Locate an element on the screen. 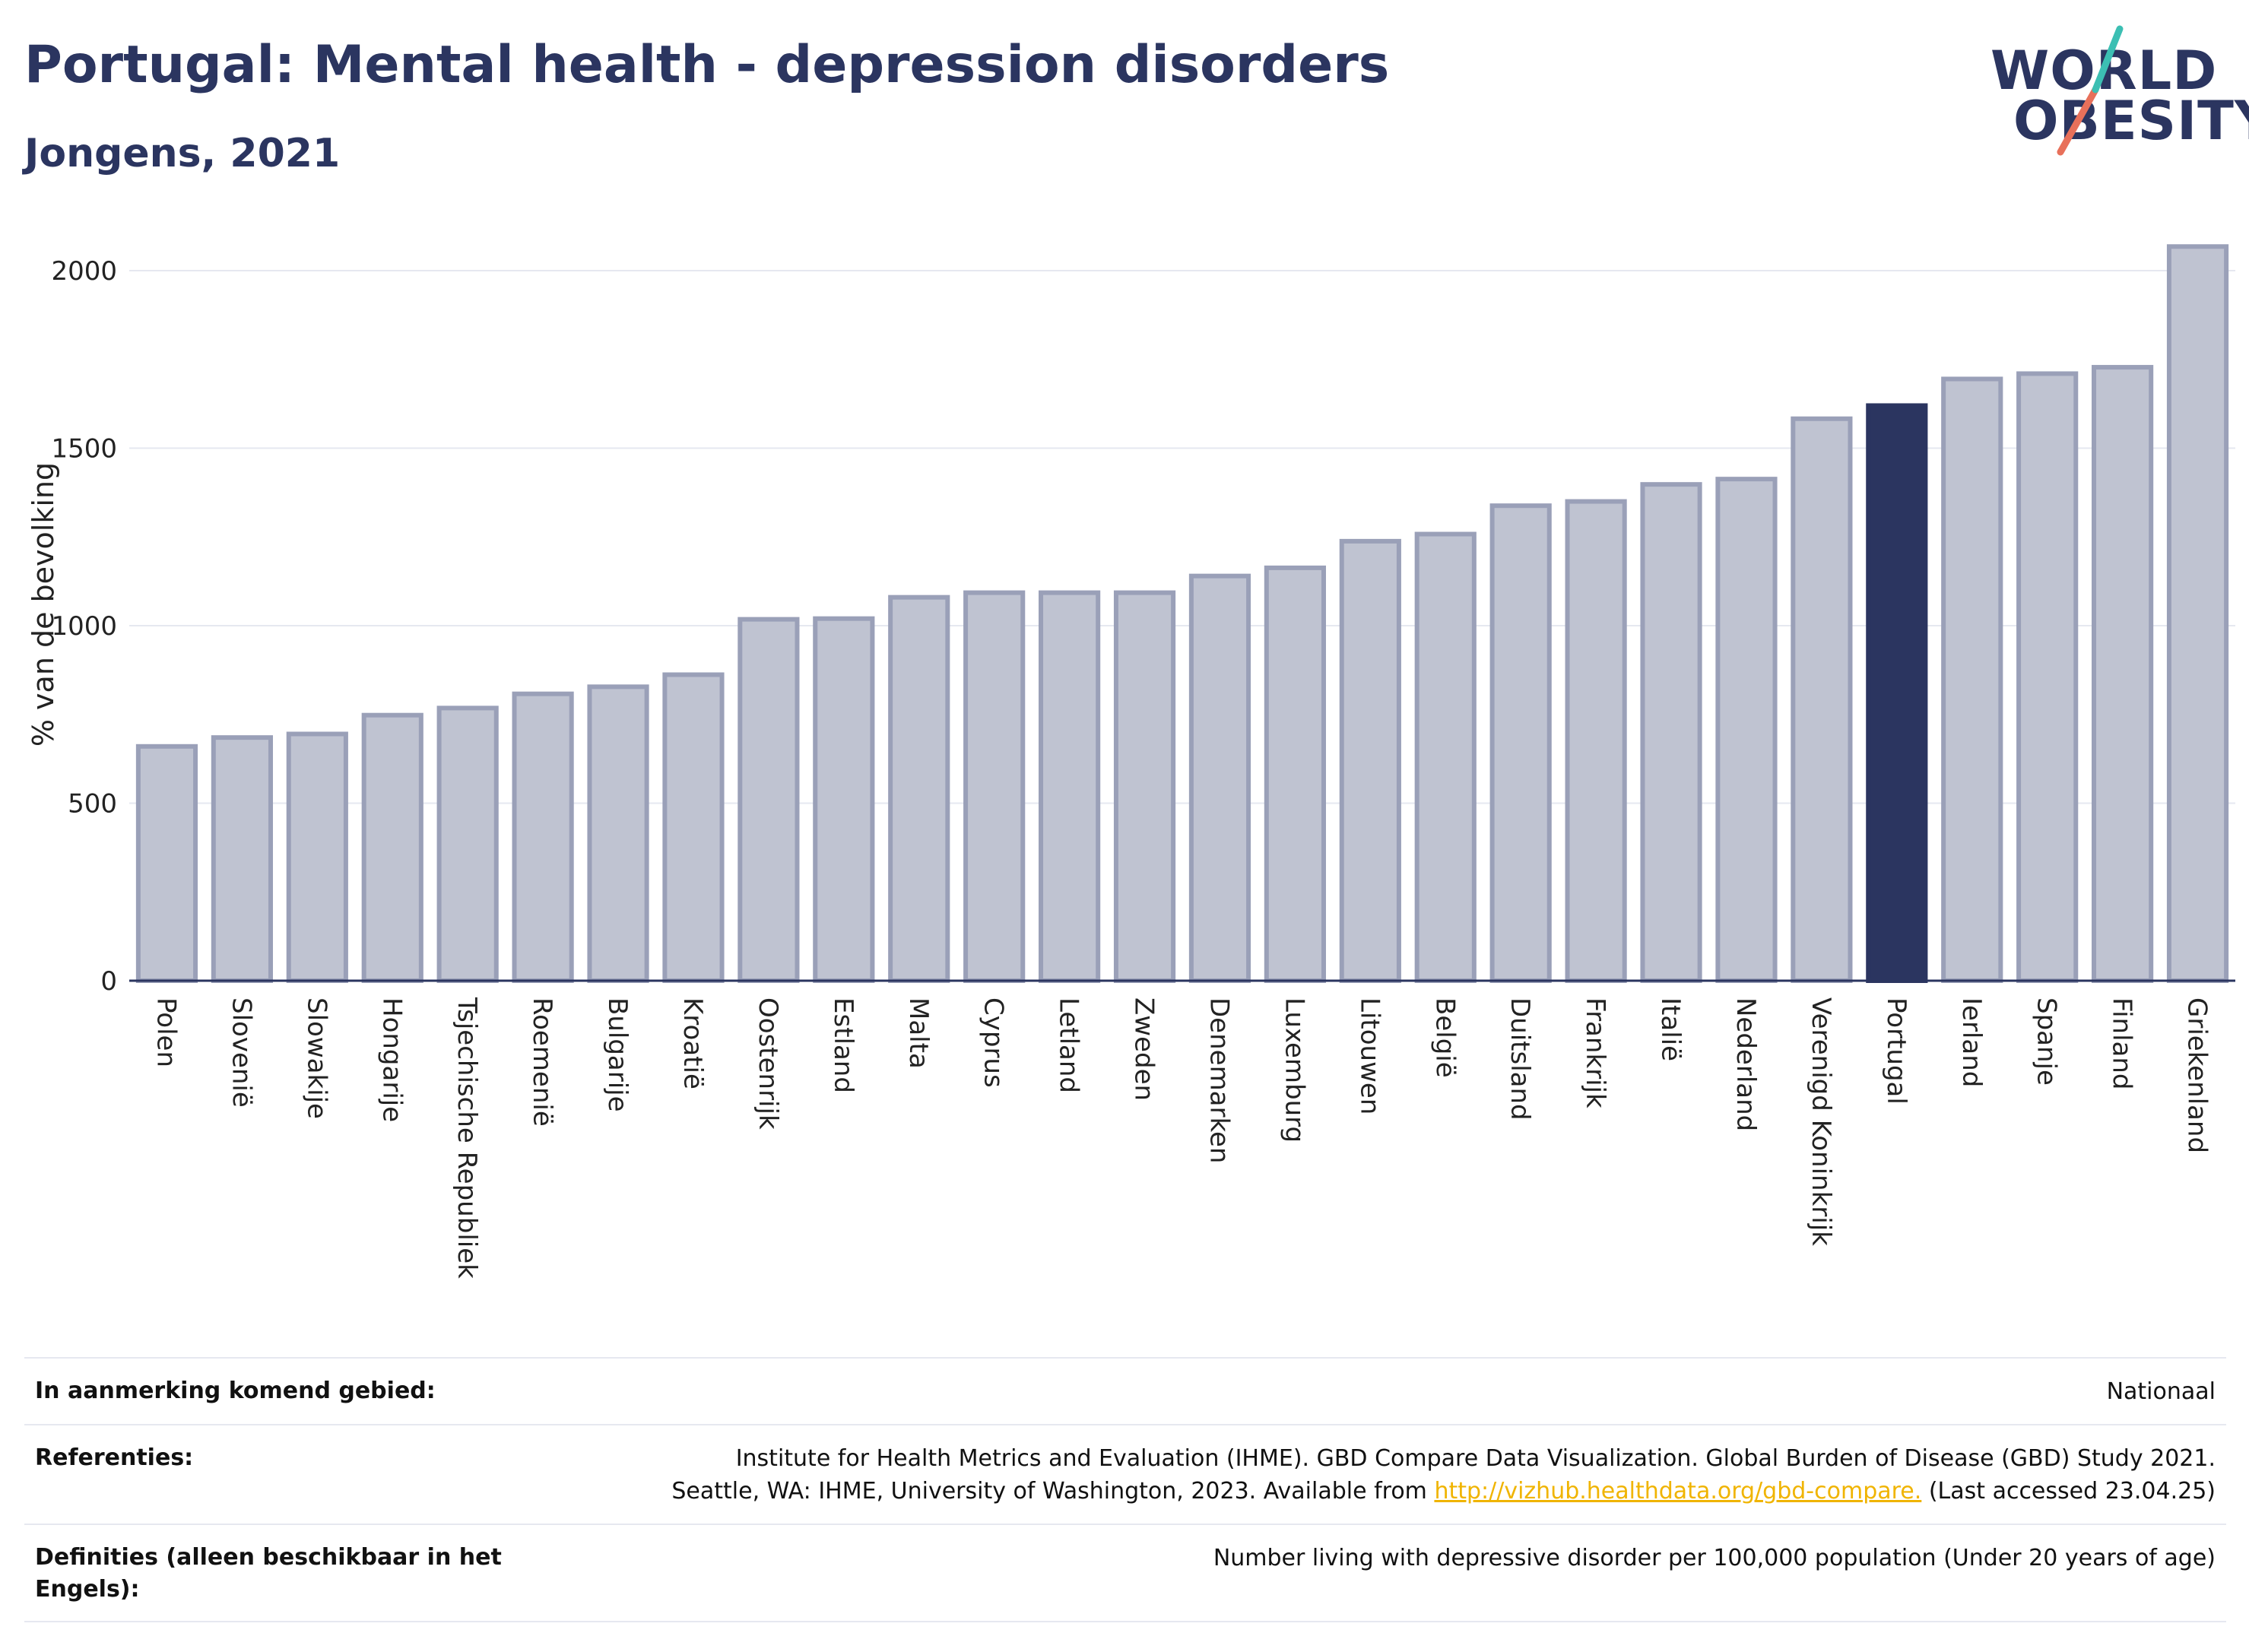 The height and width of the screenshot is (1652, 2249). x-tick-label: Tsjechische Republiek is located at coordinates (467, 1138).